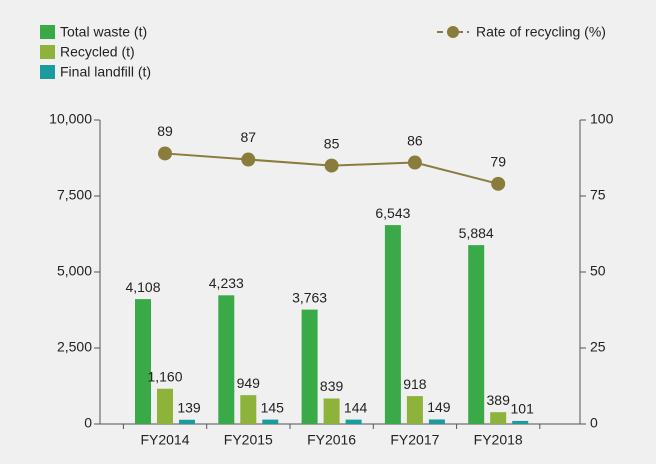  Describe the element at coordinates (226, 283) in the screenshot. I see `bar-value-label: 4,233` at that location.